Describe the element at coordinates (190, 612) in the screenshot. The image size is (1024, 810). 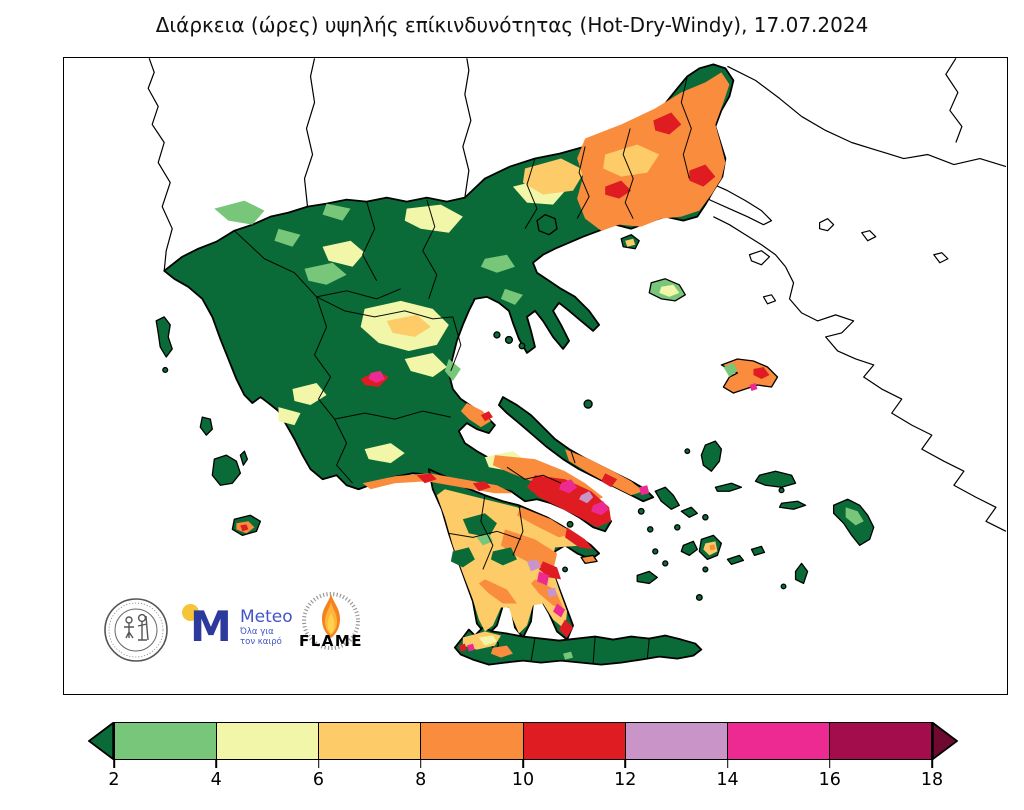
I see `meteo-yellow-dot-icon` at that location.